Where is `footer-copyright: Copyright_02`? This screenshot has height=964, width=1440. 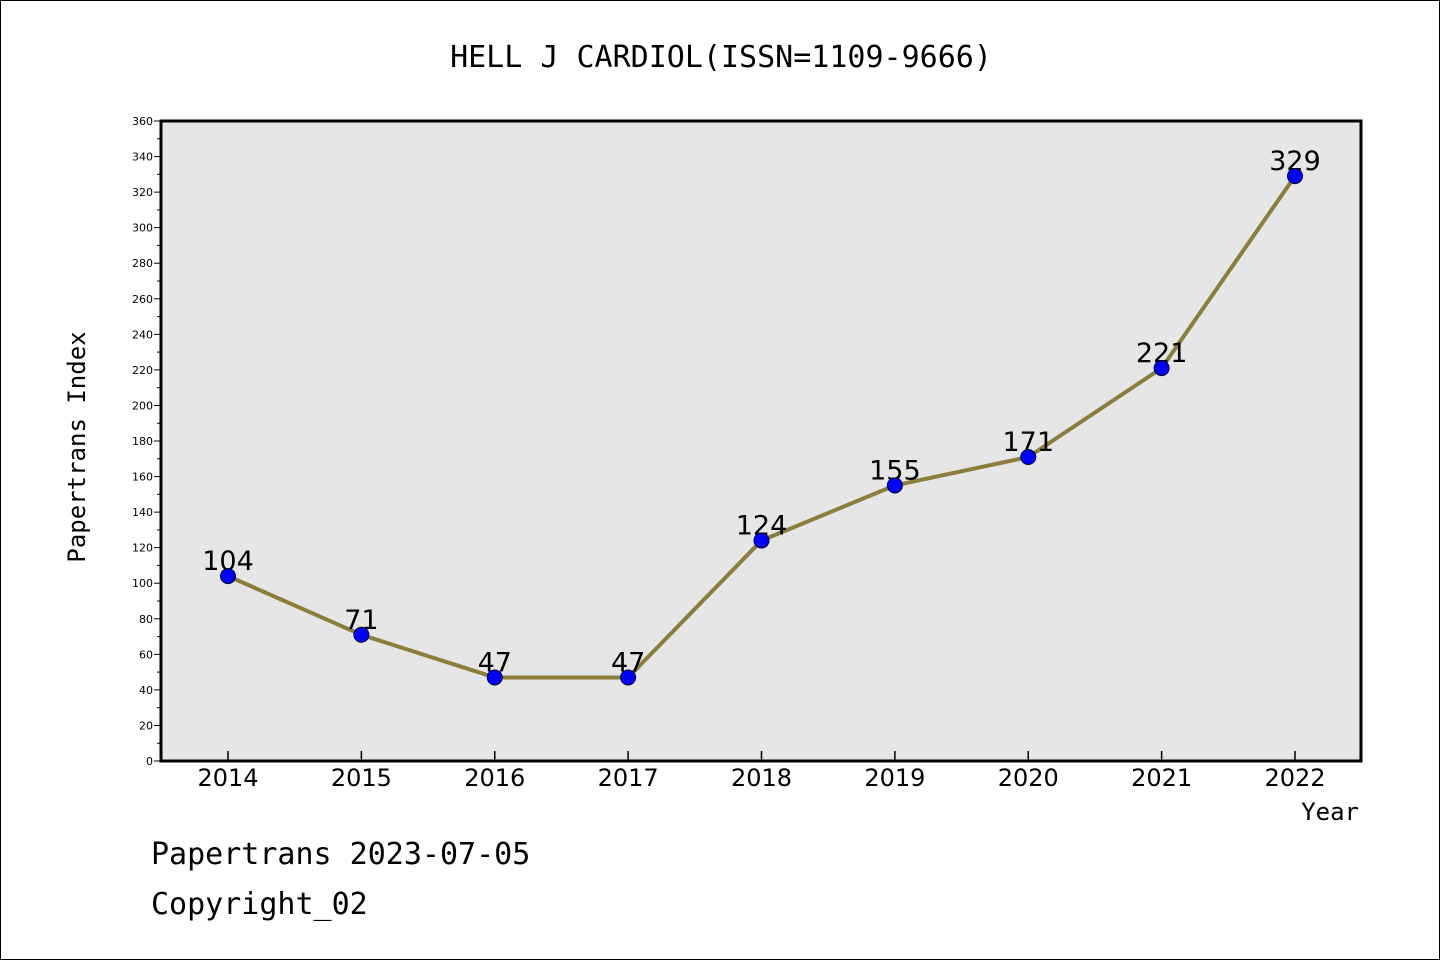 footer-copyright: Copyright_02 is located at coordinates (259, 904).